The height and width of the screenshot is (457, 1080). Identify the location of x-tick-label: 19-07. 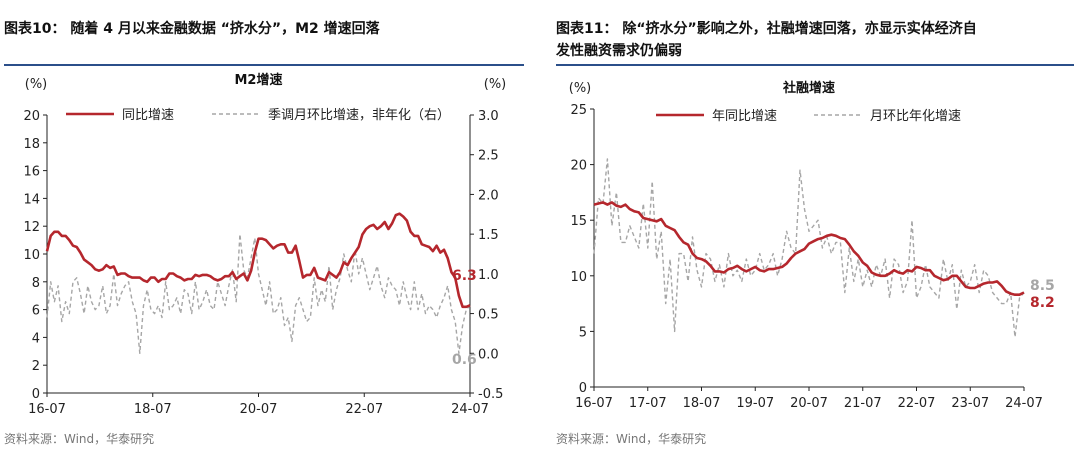
(755, 403).